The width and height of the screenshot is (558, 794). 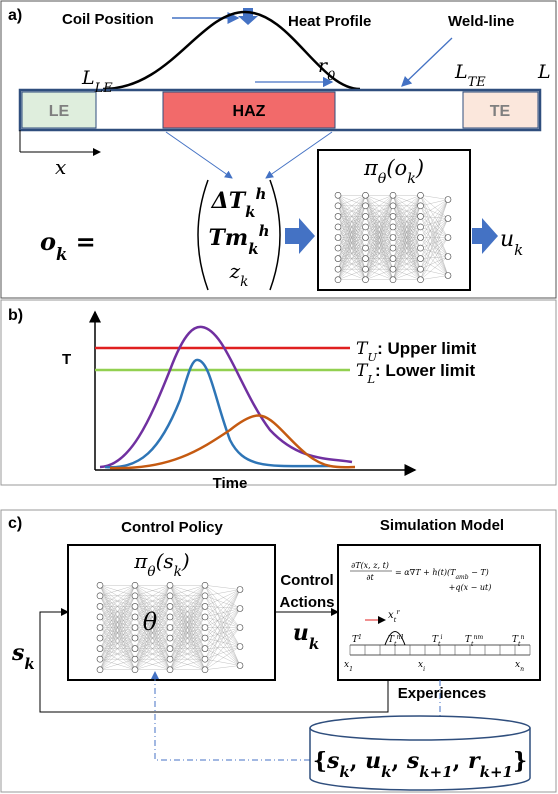 I want to click on equation-part: ∂t, so click(x=370, y=577).